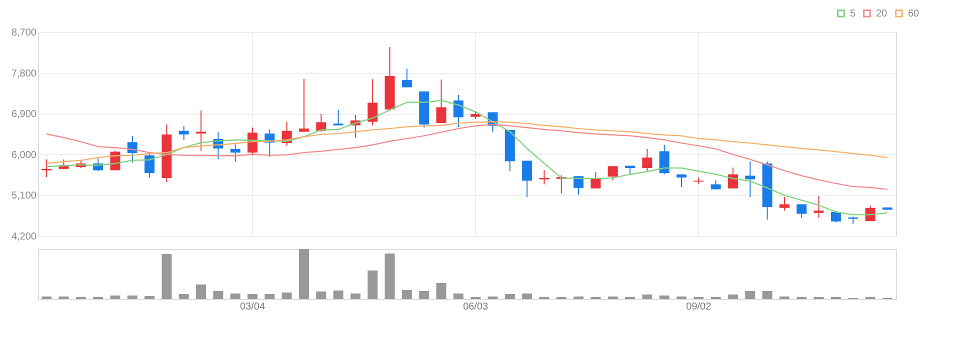 This screenshot has height=344, width=980. Describe the element at coordinates (853, 14) in the screenshot. I see `legend-label: 5` at that location.